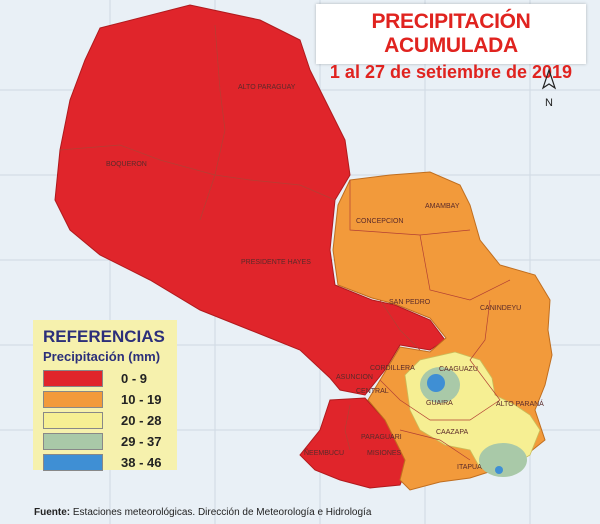  I want to click on legend-item: 10 - 19, so click(110, 399).